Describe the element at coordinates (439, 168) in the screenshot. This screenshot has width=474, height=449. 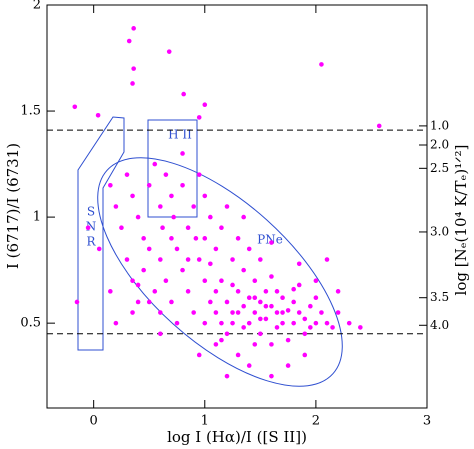
I see `y2-tick-label: 2.5` at that location.